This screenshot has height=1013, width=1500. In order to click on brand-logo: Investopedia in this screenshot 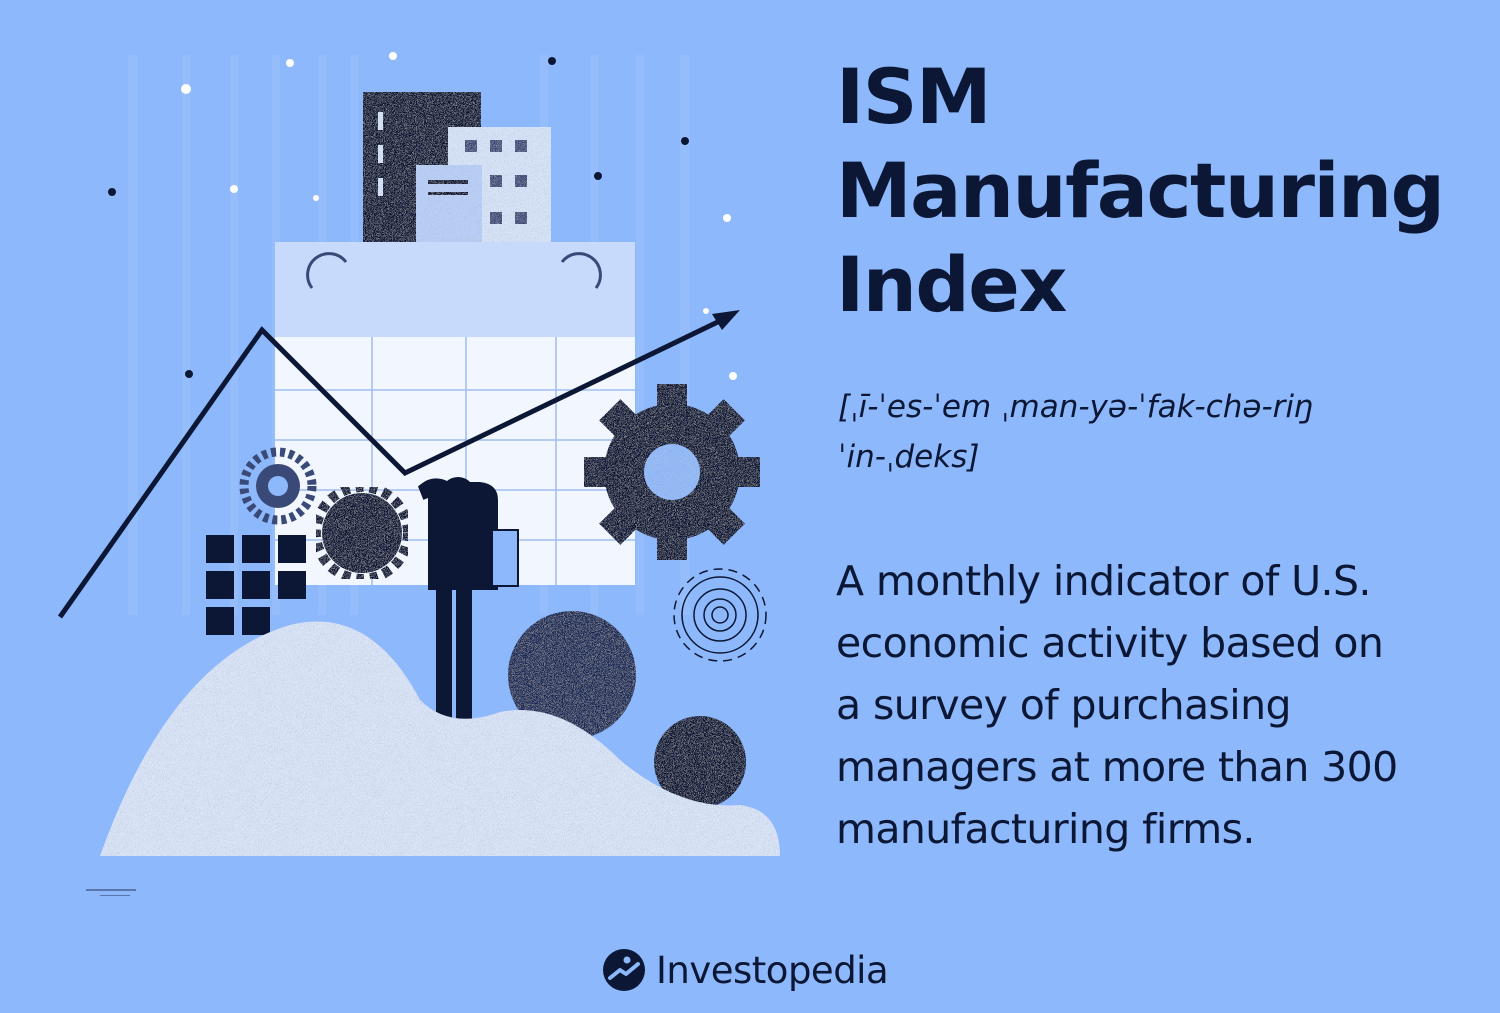, I will do `click(745, 970)`.